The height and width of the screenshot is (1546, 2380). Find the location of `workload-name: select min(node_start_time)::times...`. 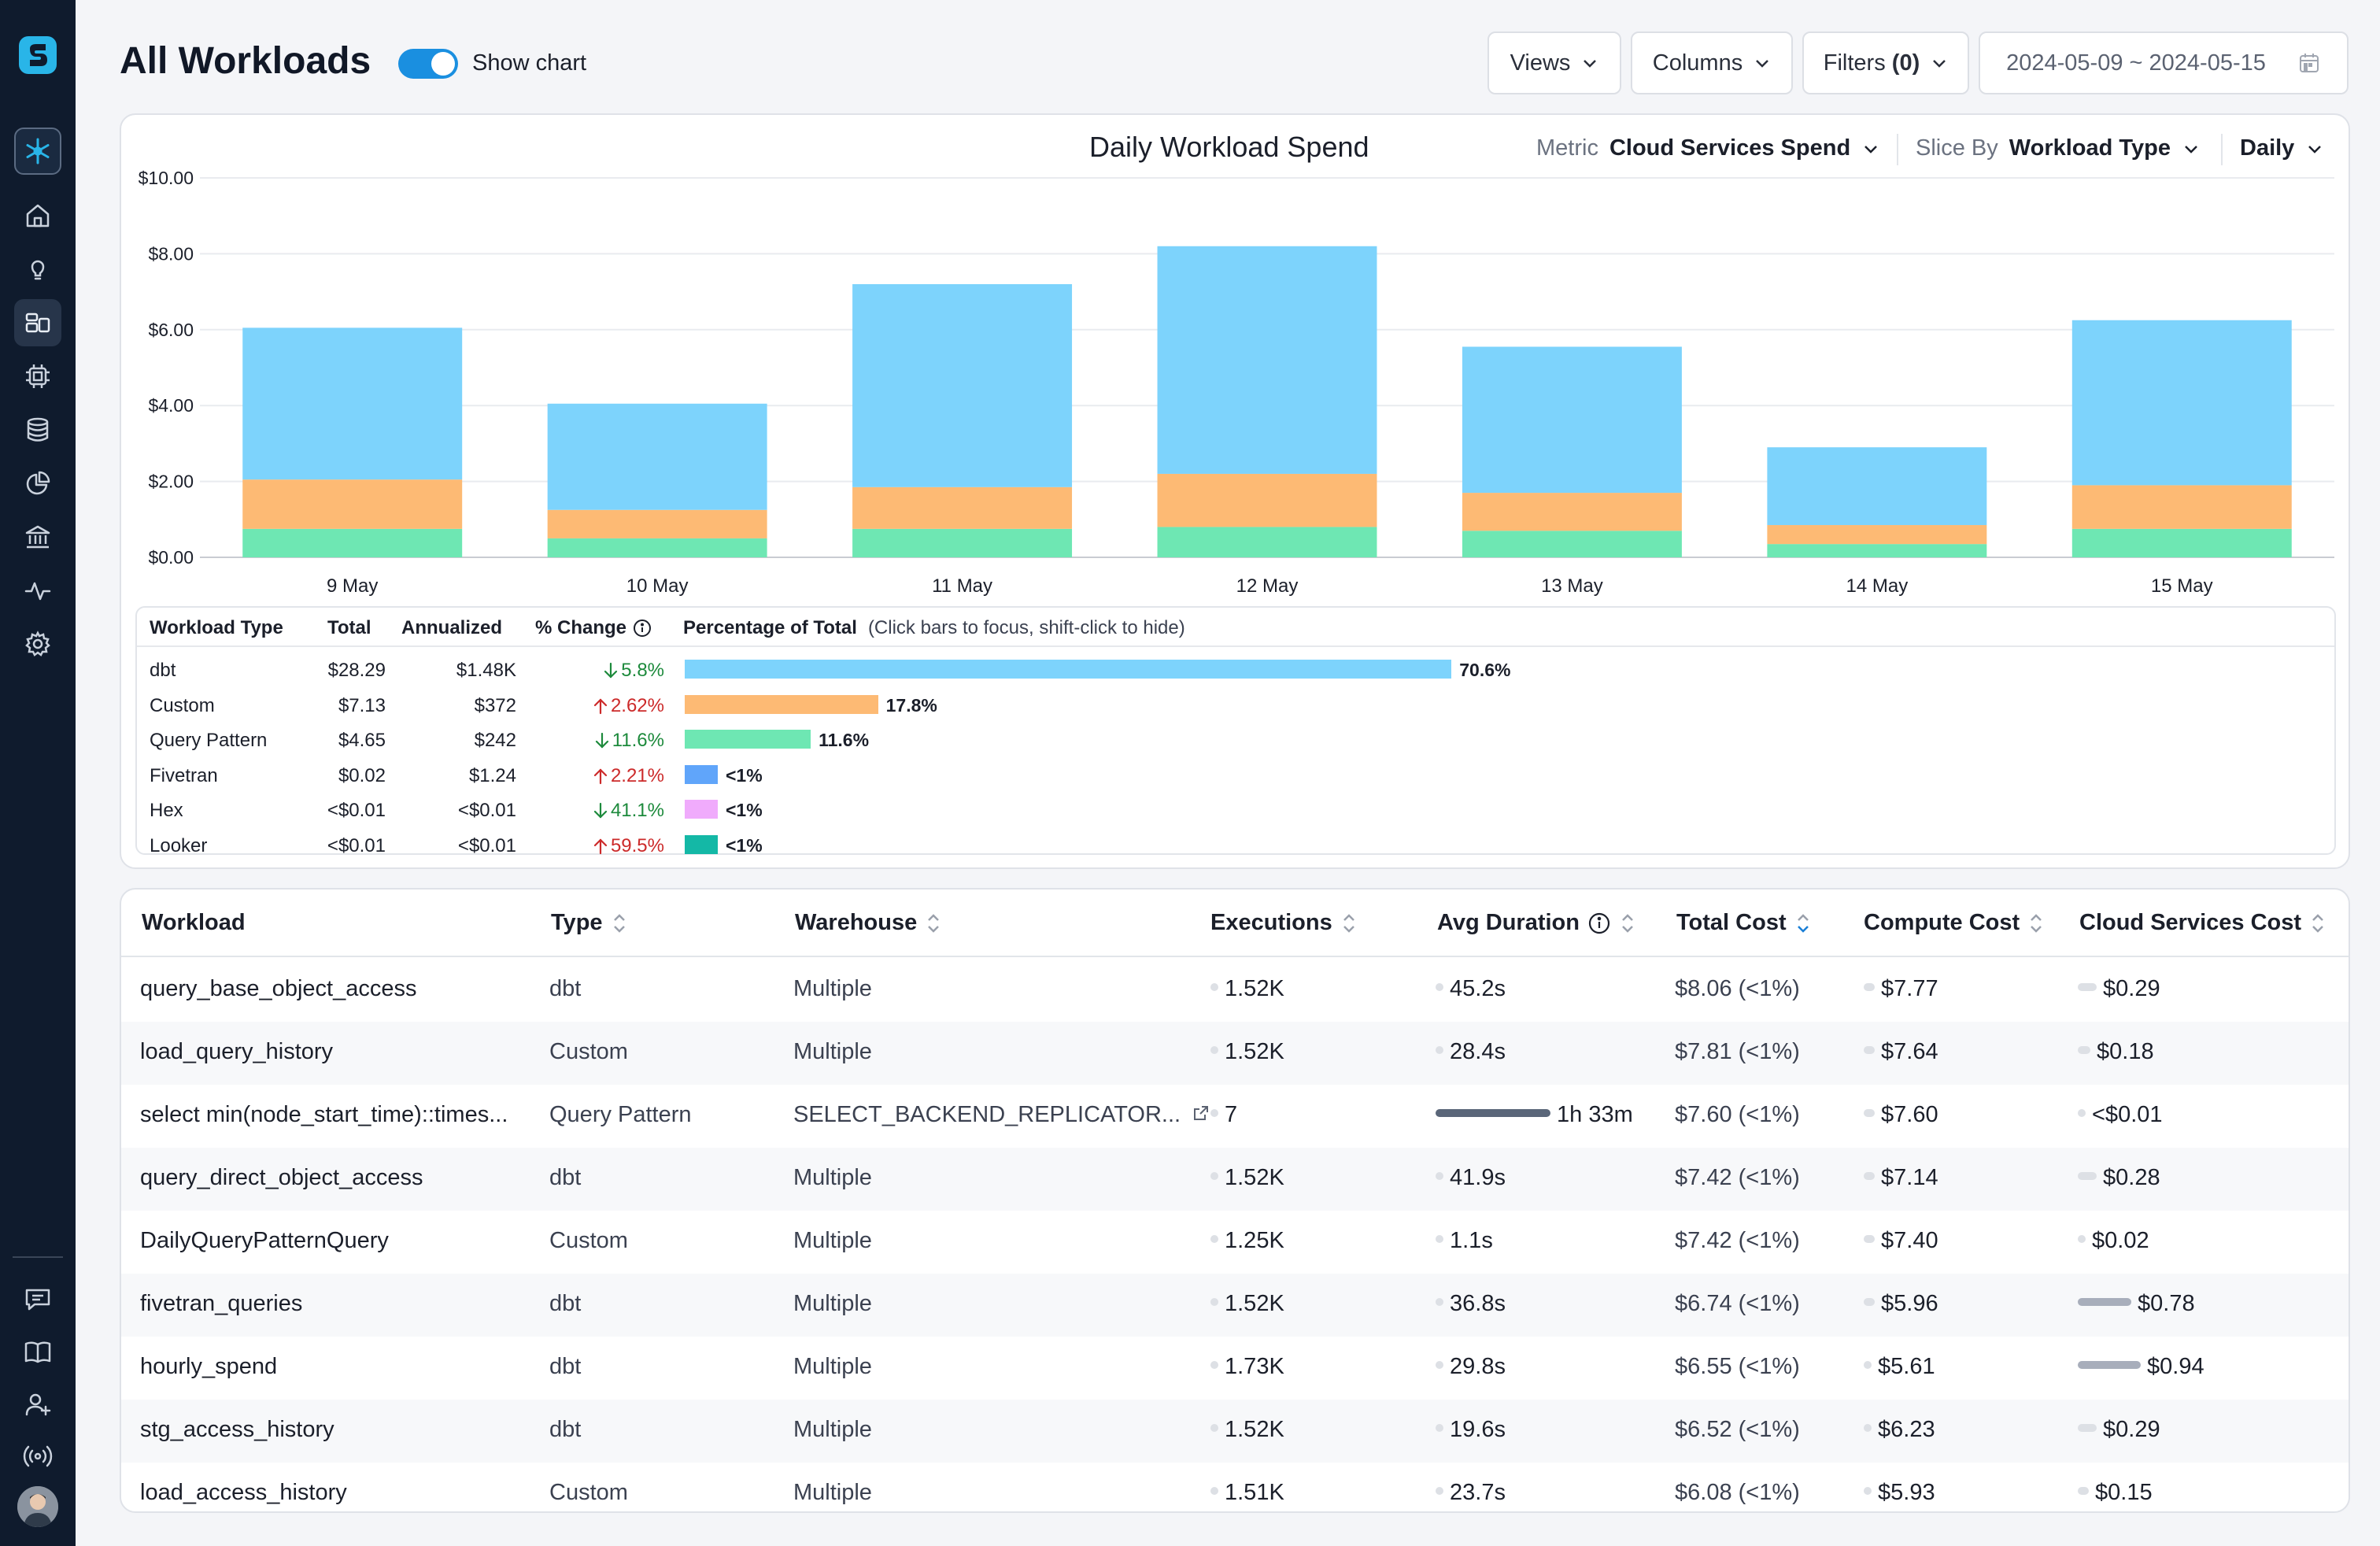

workload-name: select min(node_start_time)::times... is located at coordinates (324, 1114).